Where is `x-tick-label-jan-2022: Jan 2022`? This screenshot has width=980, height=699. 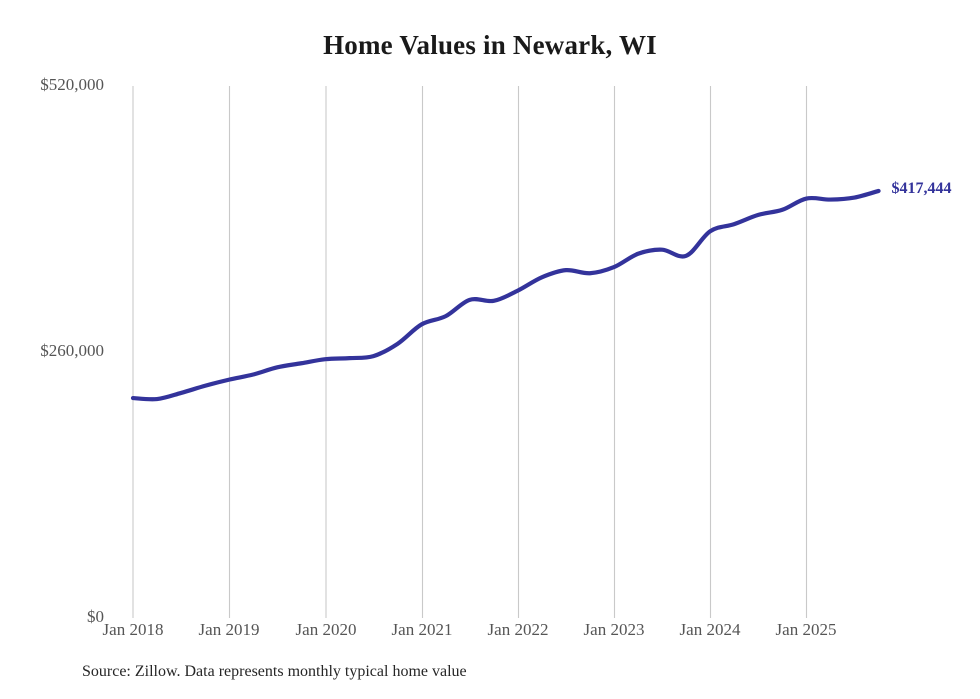
x-tick-label-jan-2022: Jan 2022 is located at coordinates (518, 629).